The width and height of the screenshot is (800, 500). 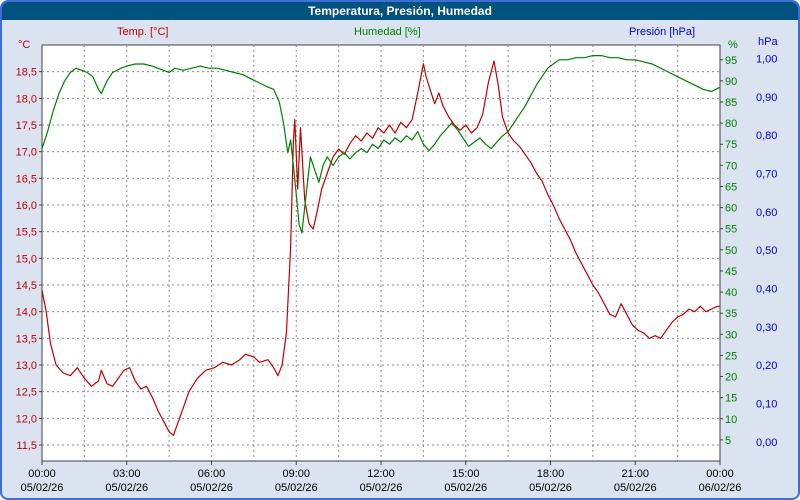 What do you see at coordinates (26, 153) in the screenshot?
I see `temp-tick-label: 17,0` at bounding box center [26, 153].